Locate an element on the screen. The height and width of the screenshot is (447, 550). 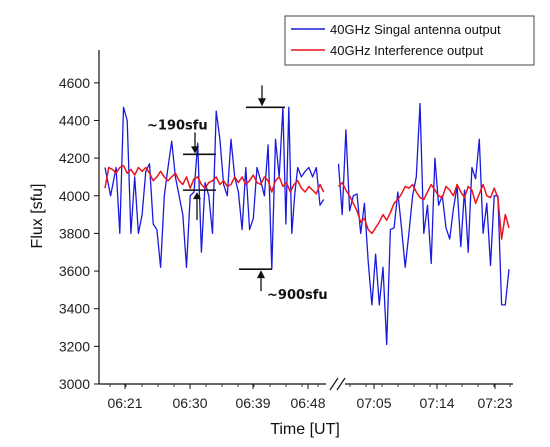
y-tick-label: 3800 is located at coordinates (74, 233).